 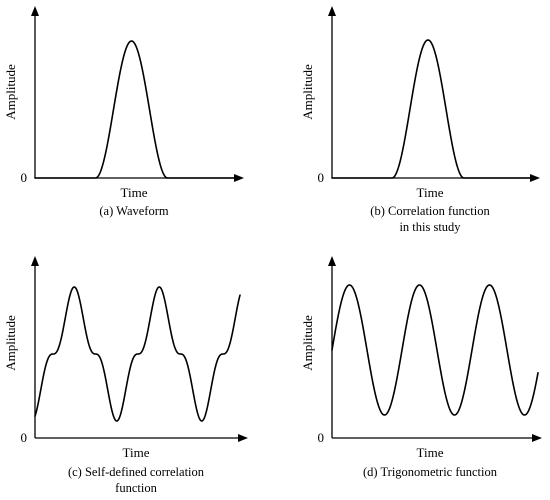 I want to click on caption-line-2: in this study, so click(x=430, y=227).